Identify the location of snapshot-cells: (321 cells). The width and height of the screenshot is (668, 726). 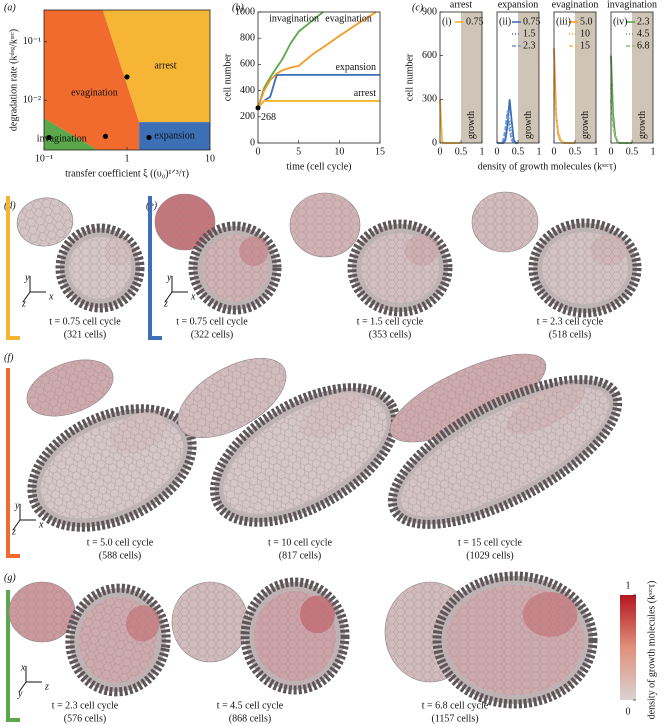
(85, 334).